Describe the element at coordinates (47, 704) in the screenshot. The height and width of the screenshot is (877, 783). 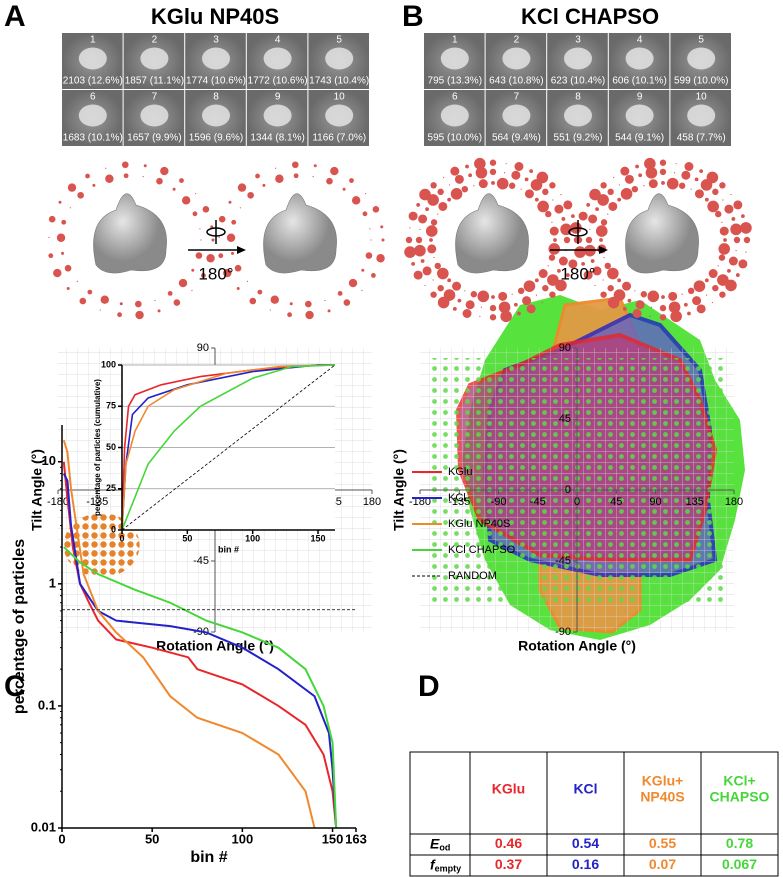
I see `y-tick-label: 0.1` at that location.